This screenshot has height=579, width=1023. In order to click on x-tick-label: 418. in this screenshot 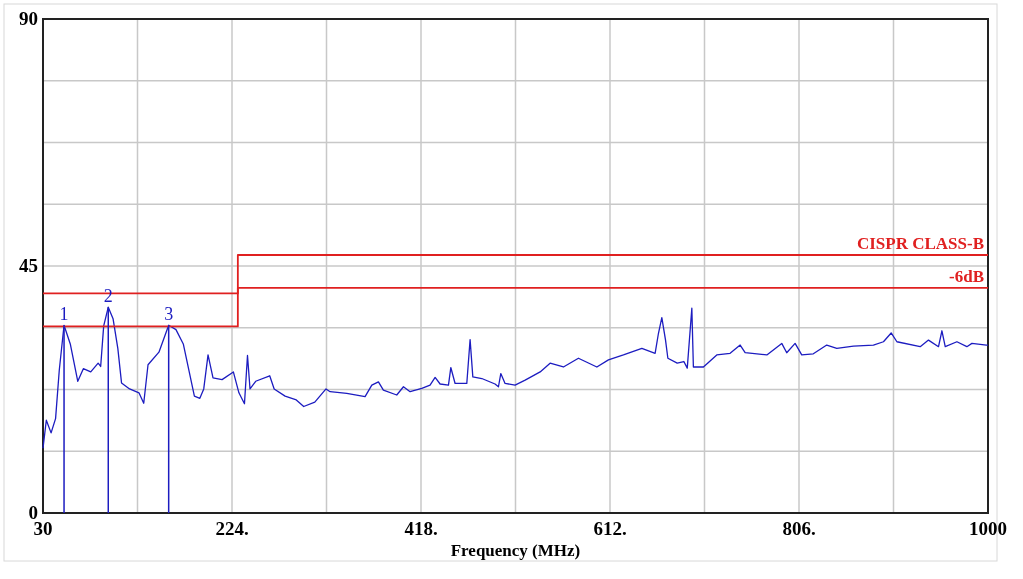, I will do `click(421, 528)`.